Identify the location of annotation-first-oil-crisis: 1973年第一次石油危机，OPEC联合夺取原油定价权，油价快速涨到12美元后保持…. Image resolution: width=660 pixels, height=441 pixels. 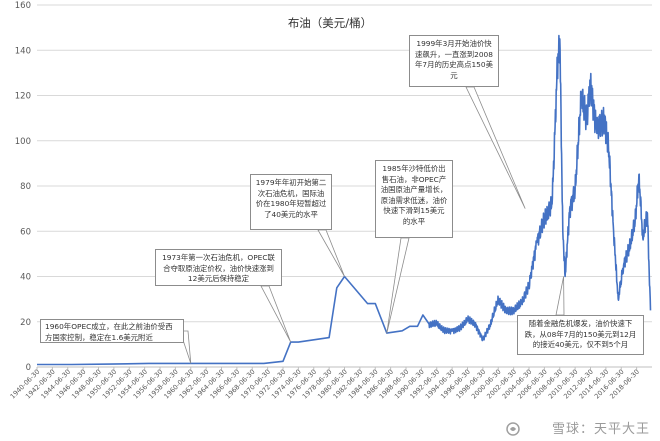
(218, 267).